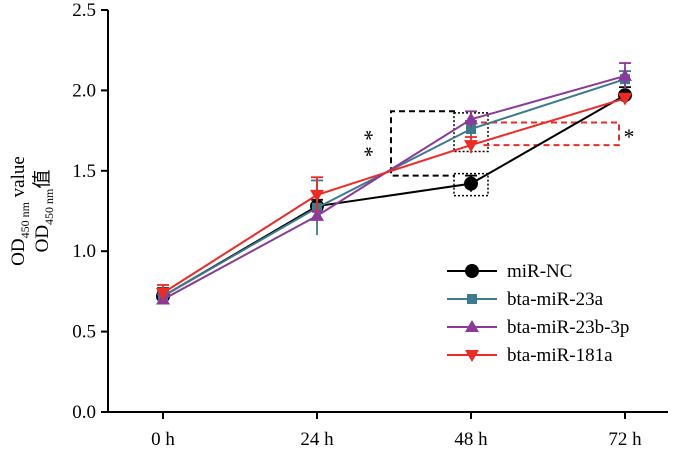 Image resolution: width=700 pixels, height=453 pixels. What do you see at coordinates (84, 90) in the screenshot?
I see `y-tick-label: 2.0` at bounding box center [84, 90].